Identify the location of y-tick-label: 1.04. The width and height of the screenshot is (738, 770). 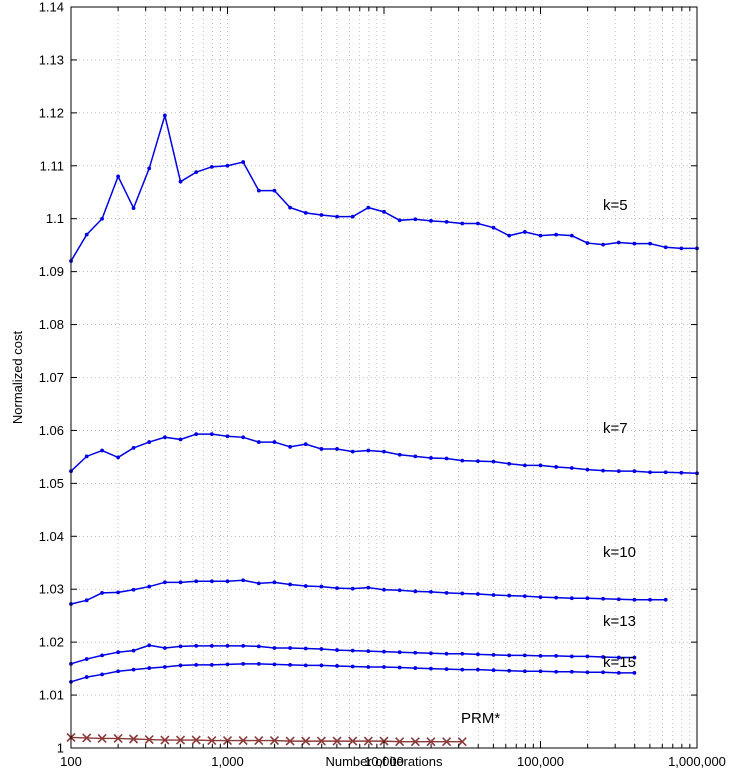
(51, 536).